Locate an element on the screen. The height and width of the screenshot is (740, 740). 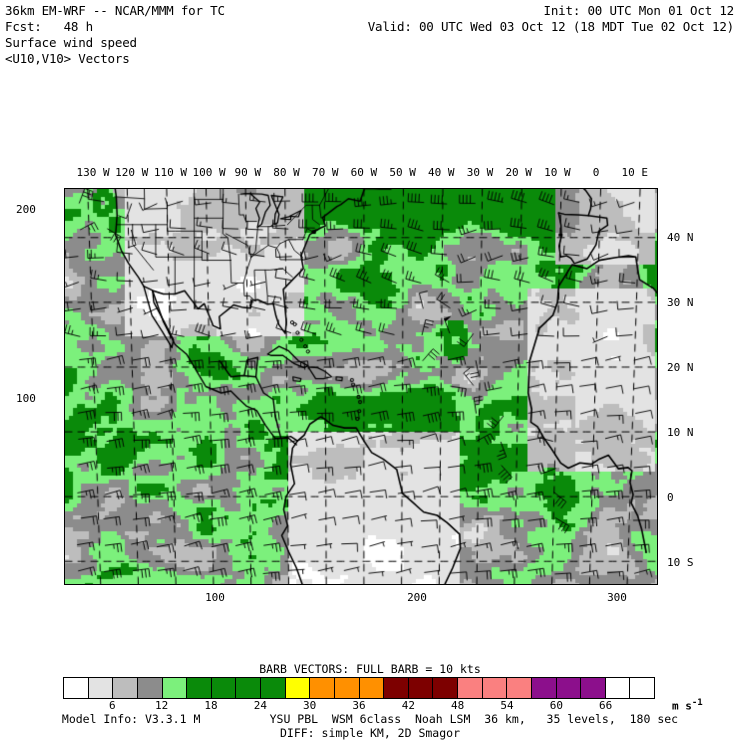
footer-diff-info: DIFF: simple KM, 2D Smagor is located at coordinates (369, 733).